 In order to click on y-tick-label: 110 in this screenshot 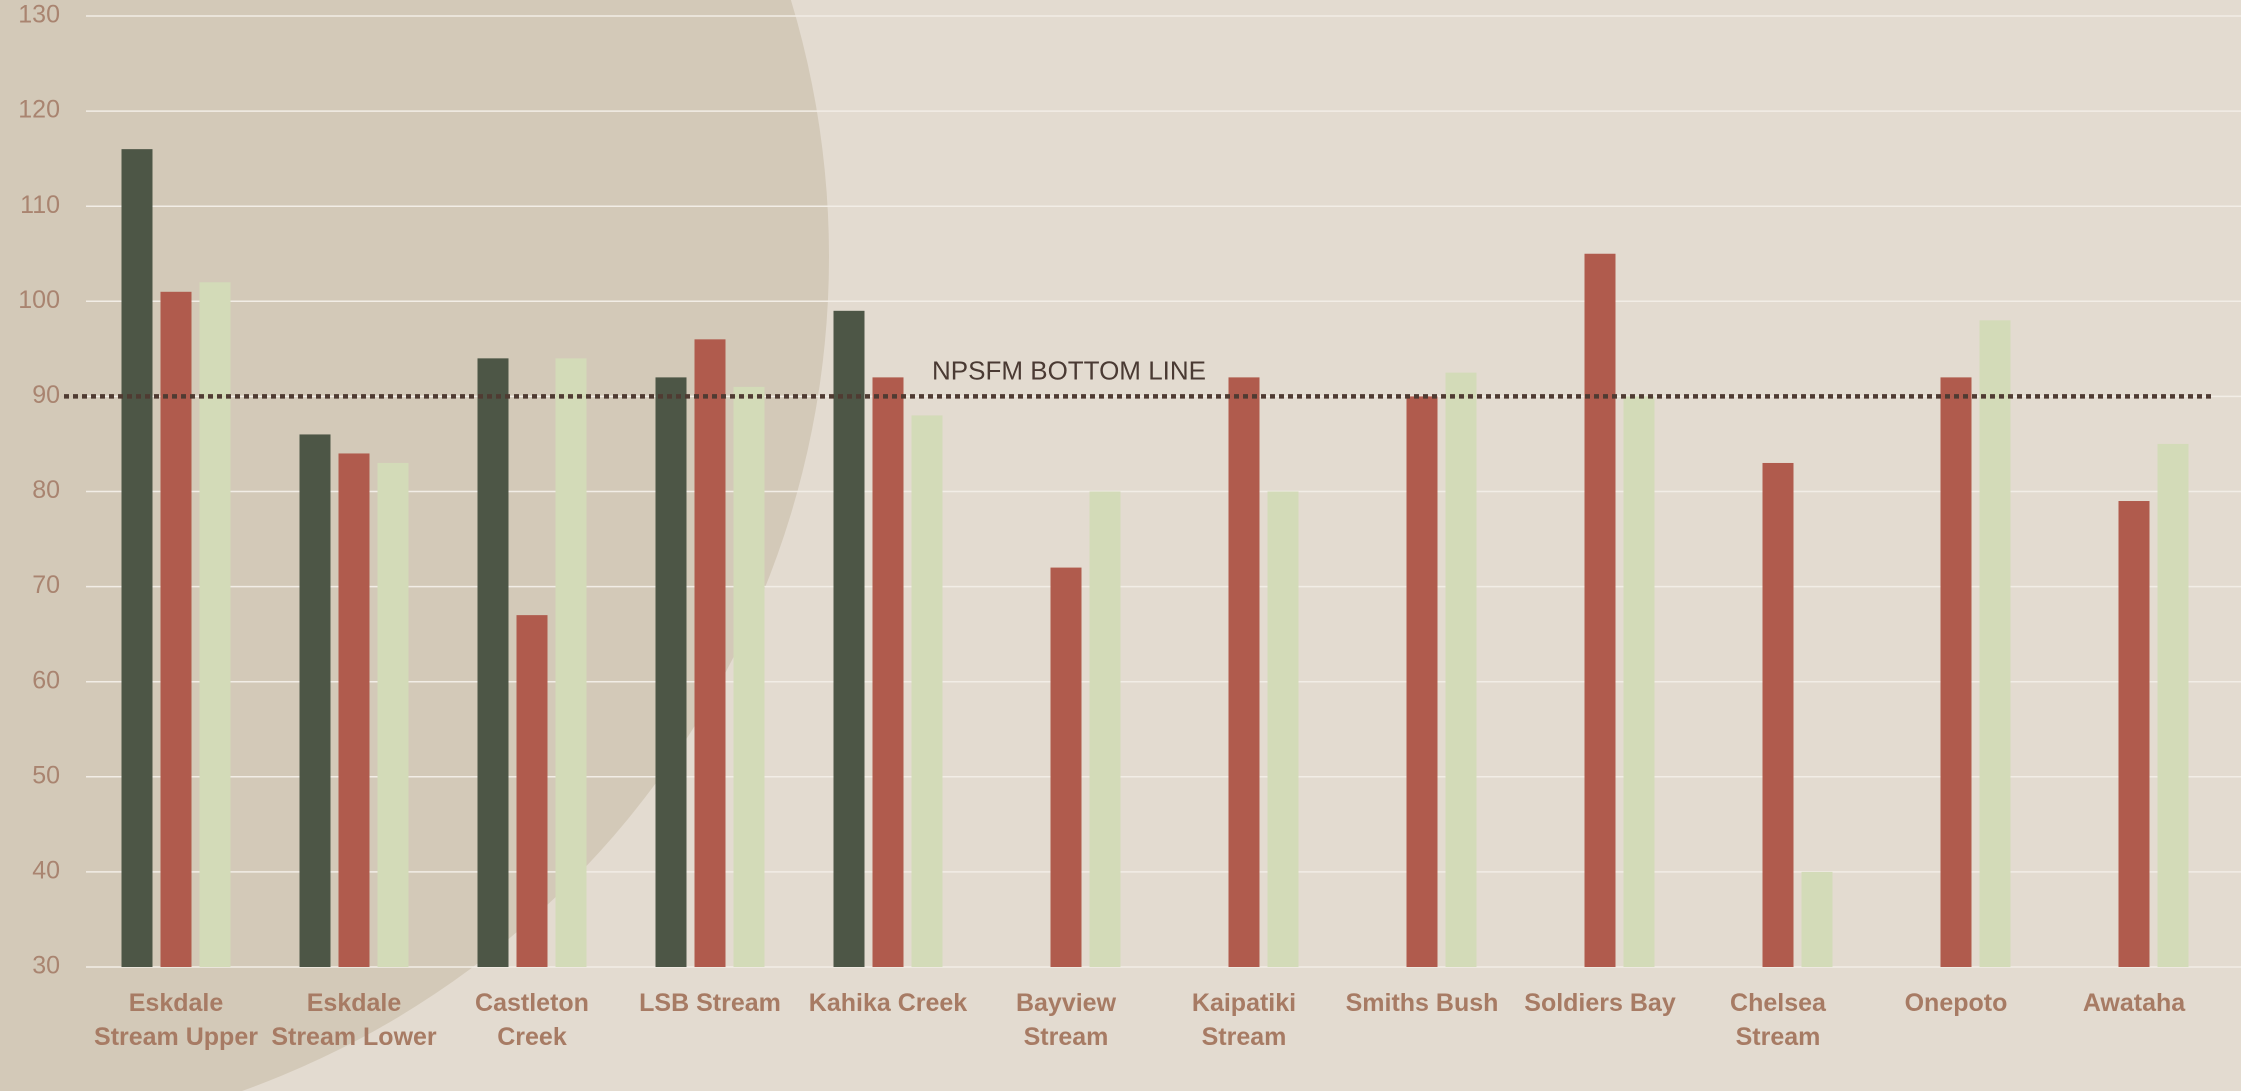, I will do `click(40, 205)`.